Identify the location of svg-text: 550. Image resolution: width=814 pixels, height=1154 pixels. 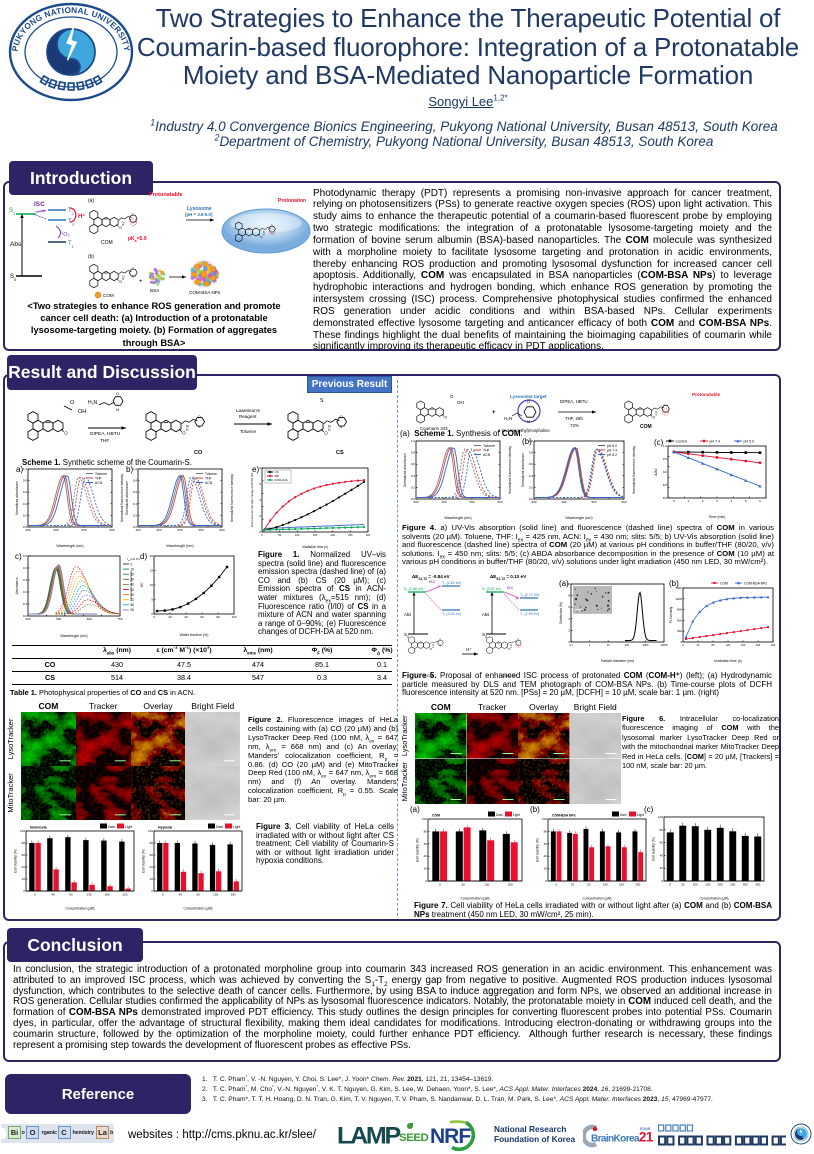
(200, 530).